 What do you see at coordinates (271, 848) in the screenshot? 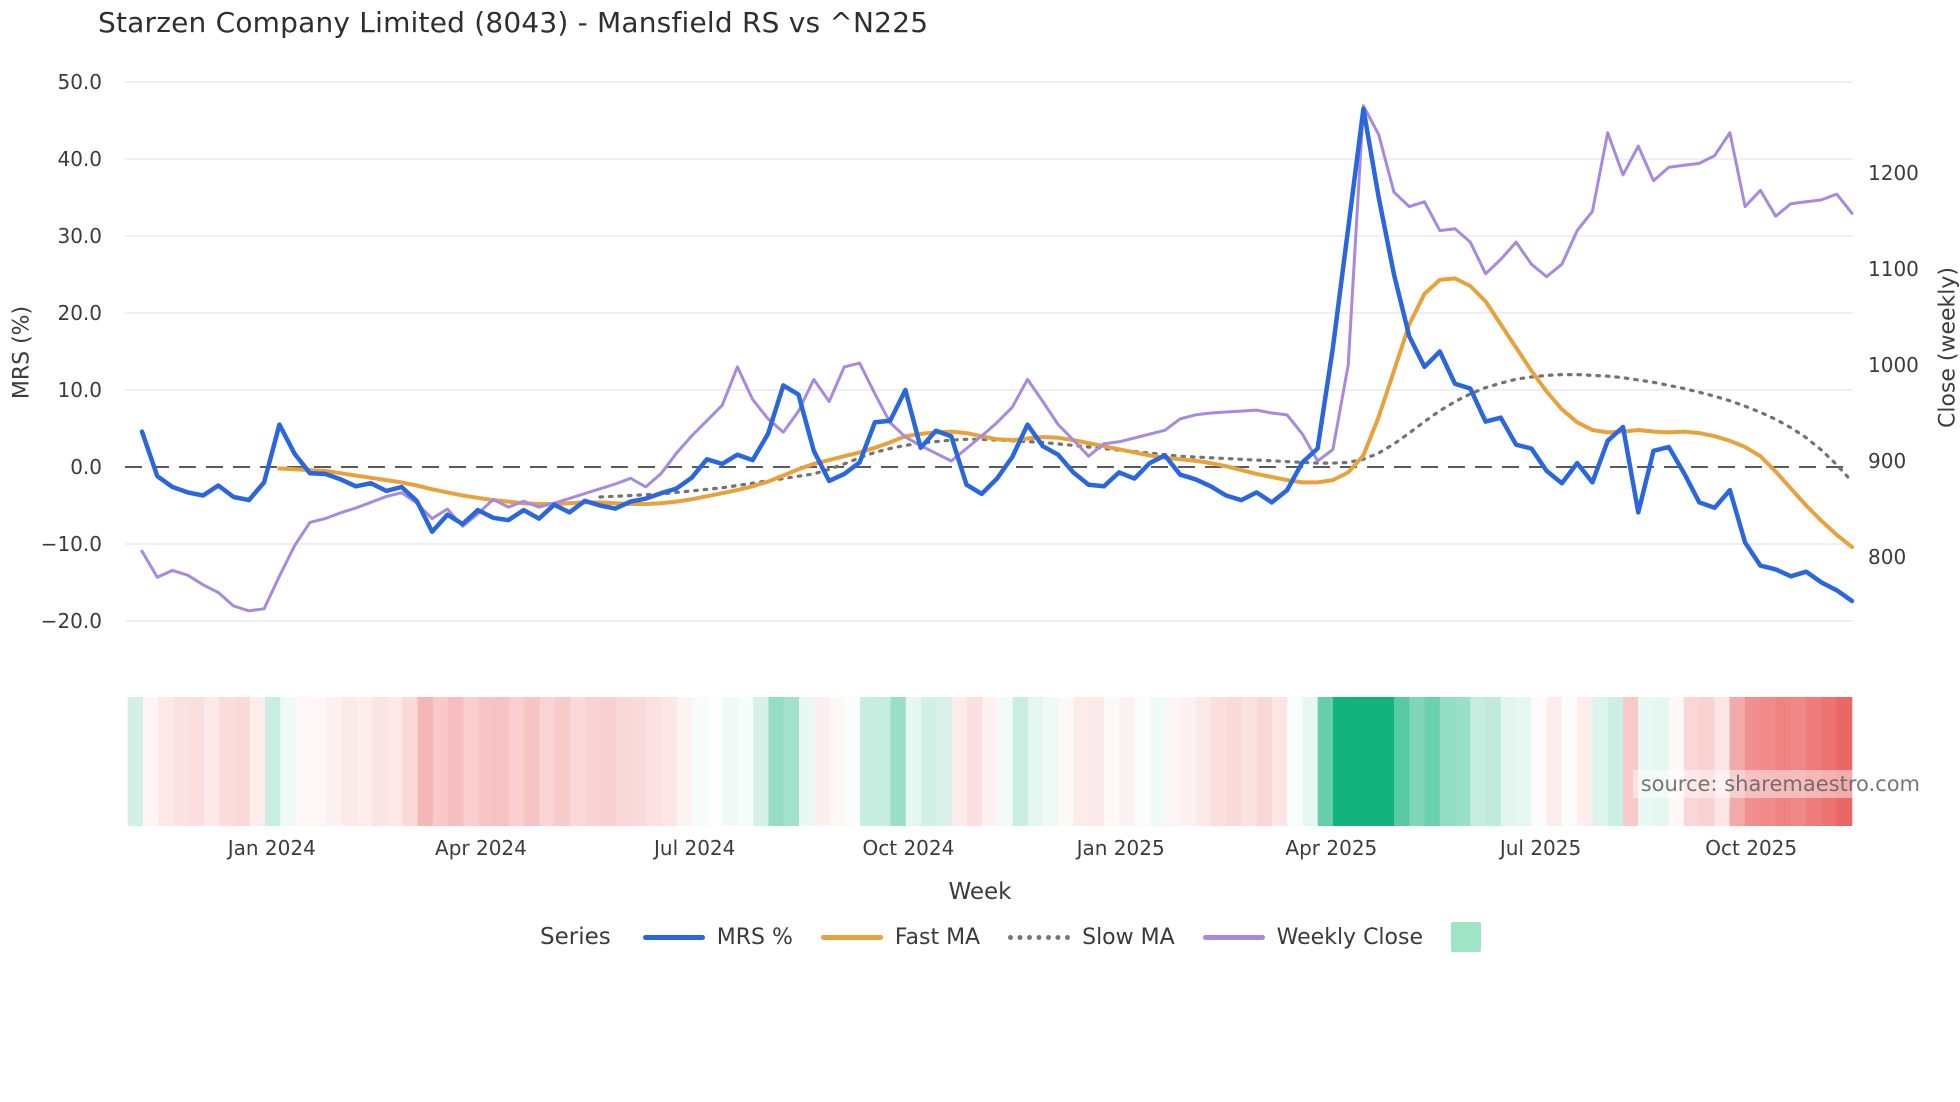
I see `x-tick-label: Jan 2024` at bounding box center [271, 848].